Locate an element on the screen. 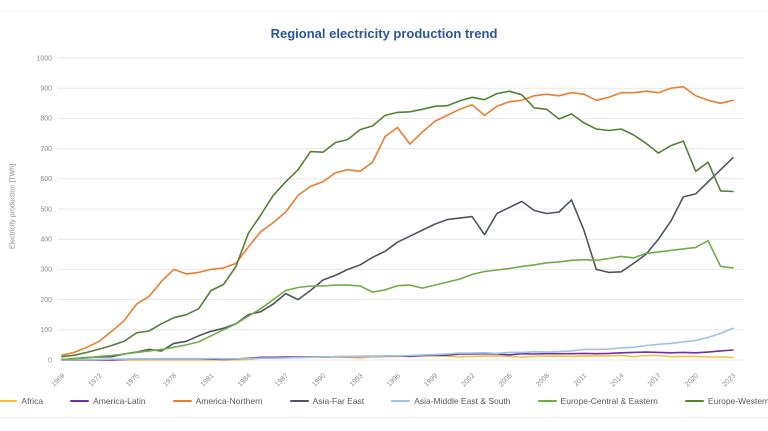  y-axis-tick-label: 300 is located at coordinates (46, 270).